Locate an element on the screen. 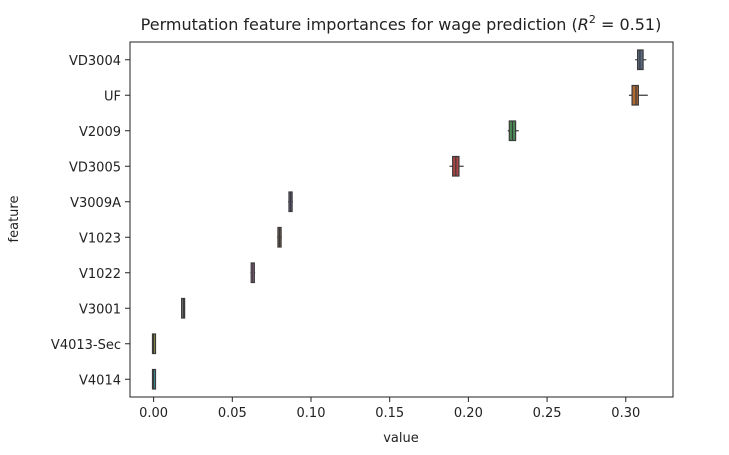 Image resolution: width=729 pixels, height=455 pixels. y-tick-label: V1022 is located at coordinates (100, 274).